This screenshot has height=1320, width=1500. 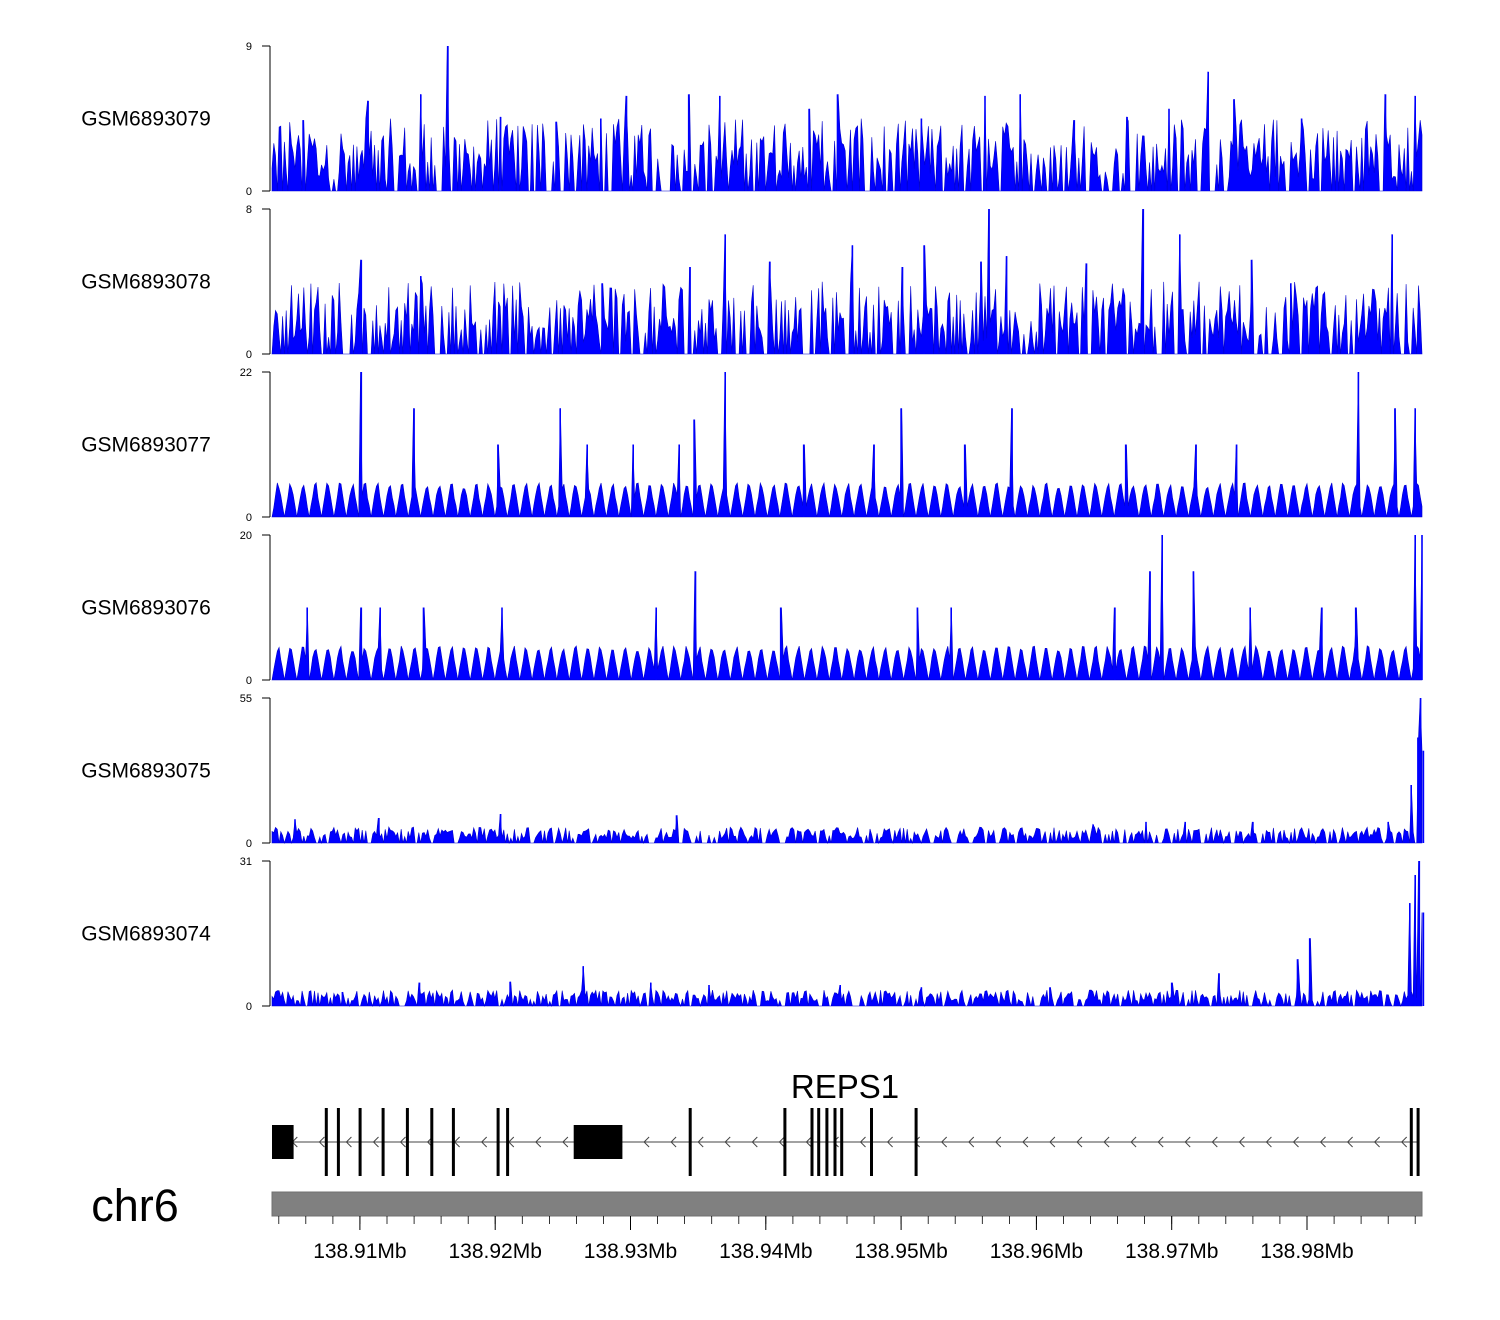 What do you see at coordinates (146, 934) in the screenshot?
I see `track-name-label: GSM6893074` at bounding box center [146, 934].